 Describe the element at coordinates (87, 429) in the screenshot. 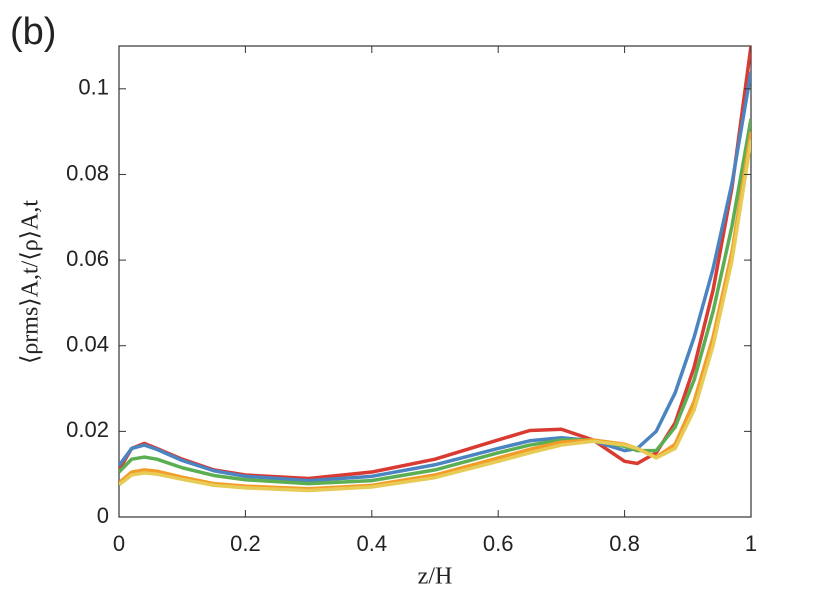

I see `y-tick-label: 0.02` at that location.